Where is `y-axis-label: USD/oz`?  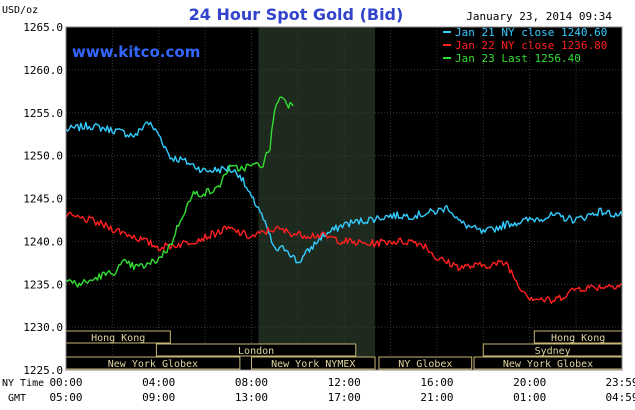
y-axis-label: USD/oz is located at coordinates (20, 10).